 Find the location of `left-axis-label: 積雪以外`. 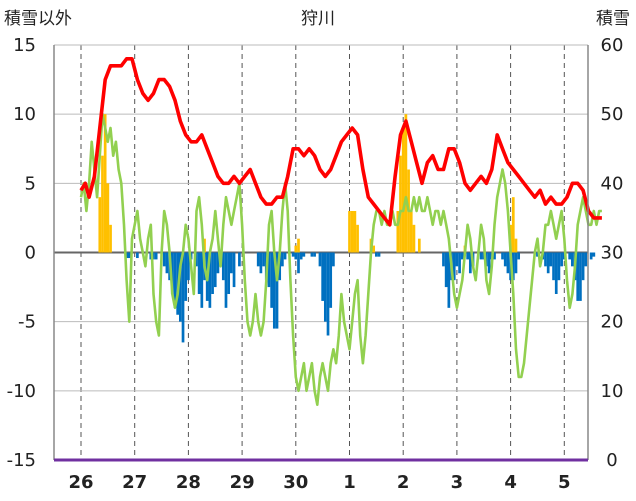

left-axis-label: 積雪以外 is located at coordinates (38, 19).